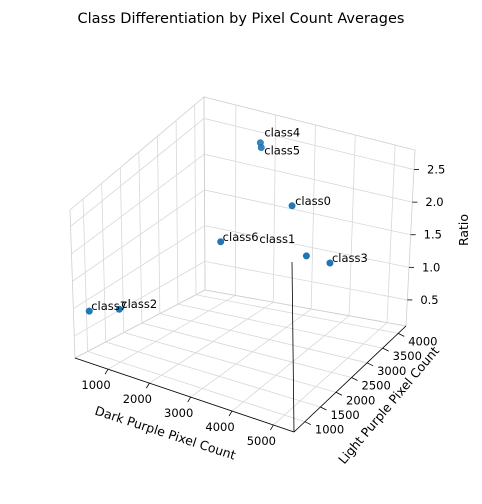  I want to click on point-label: class2, so click(139, 304).